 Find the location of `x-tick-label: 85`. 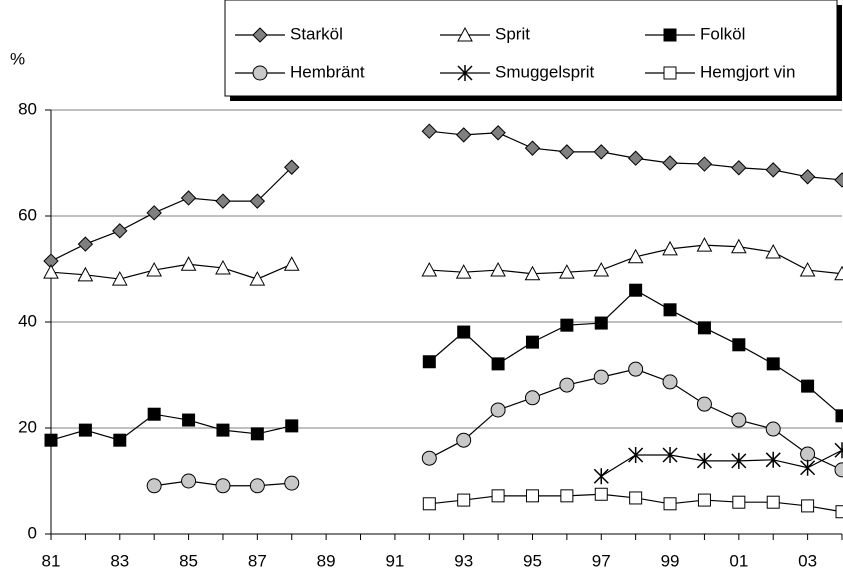

x-tick-label: 85 is located at coordinates (188, 560).